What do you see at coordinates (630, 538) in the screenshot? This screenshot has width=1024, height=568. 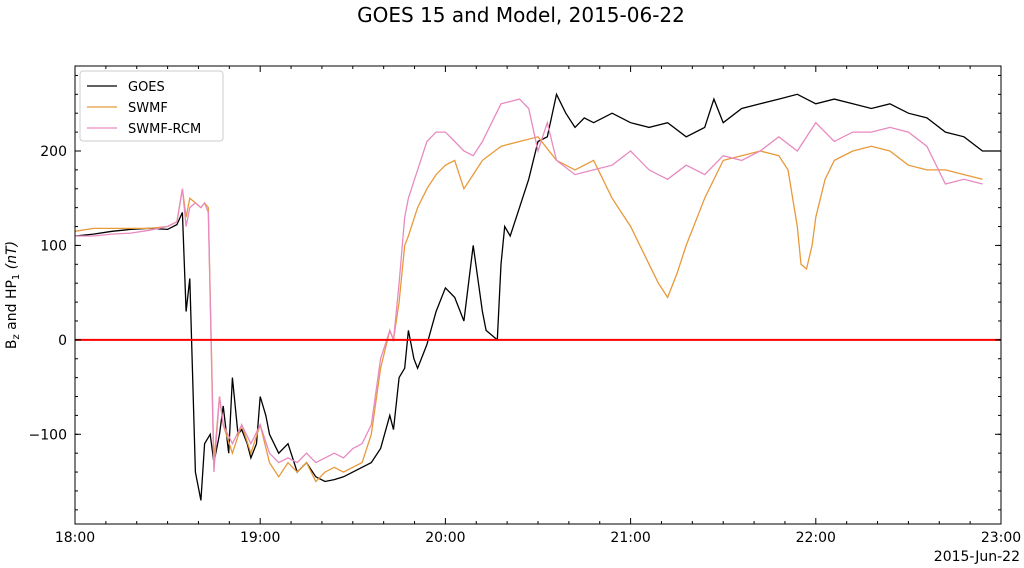 I see `x-tick-label: 21:00` at bounding box center [630, 538].